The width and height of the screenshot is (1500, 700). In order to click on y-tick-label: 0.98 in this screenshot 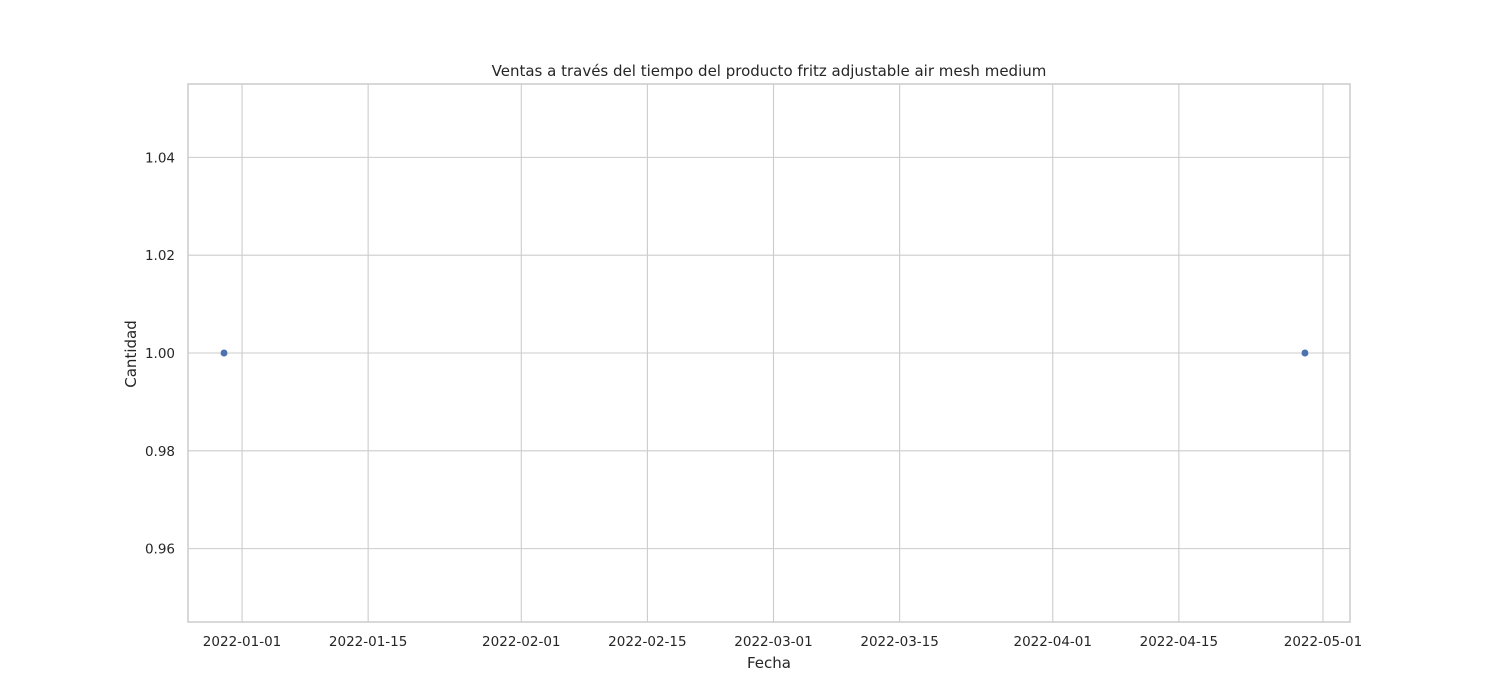, I will do `click(160, 452)`.